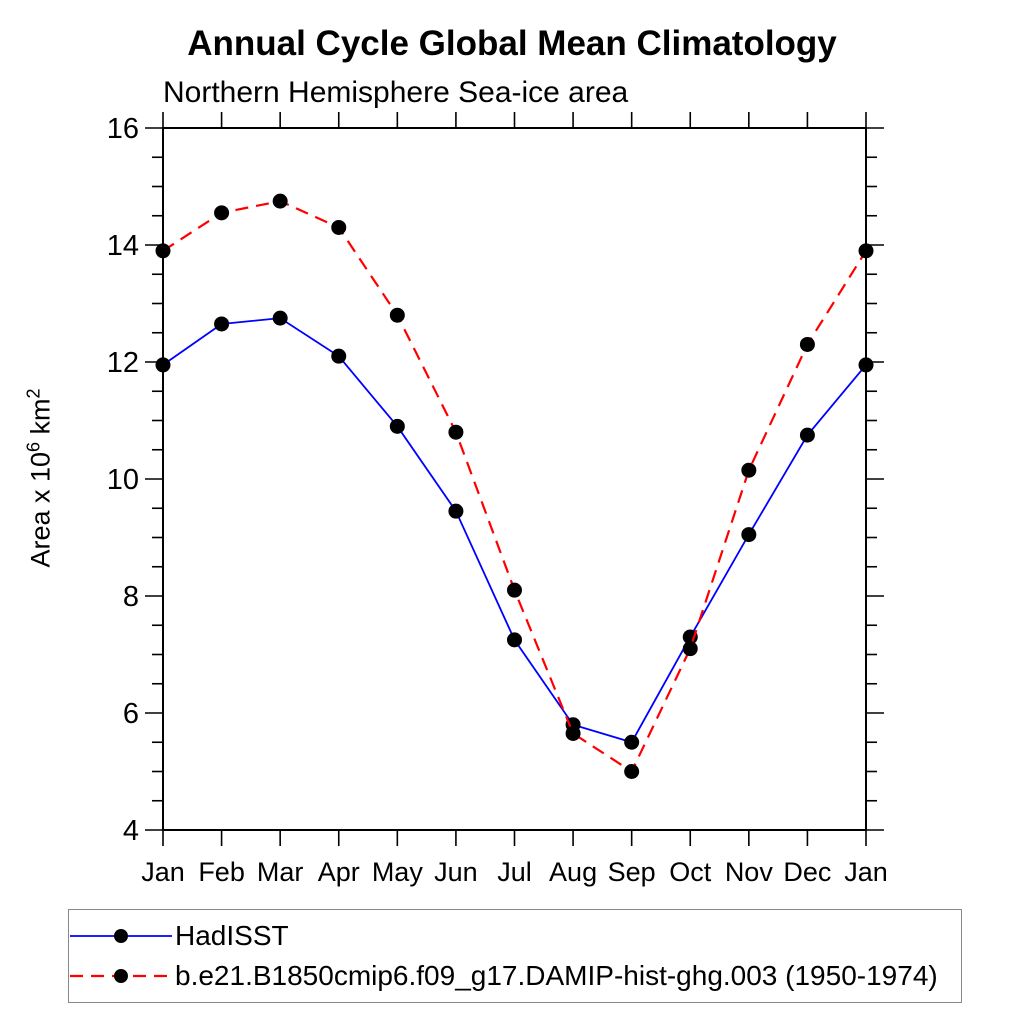 Image resolution: width=1024 pixels, height=1024 pixels. What do you see at coordinates (123, 246) in the screenshot?
I see `y-tick-label: 14` at bounding box center [123, 246].